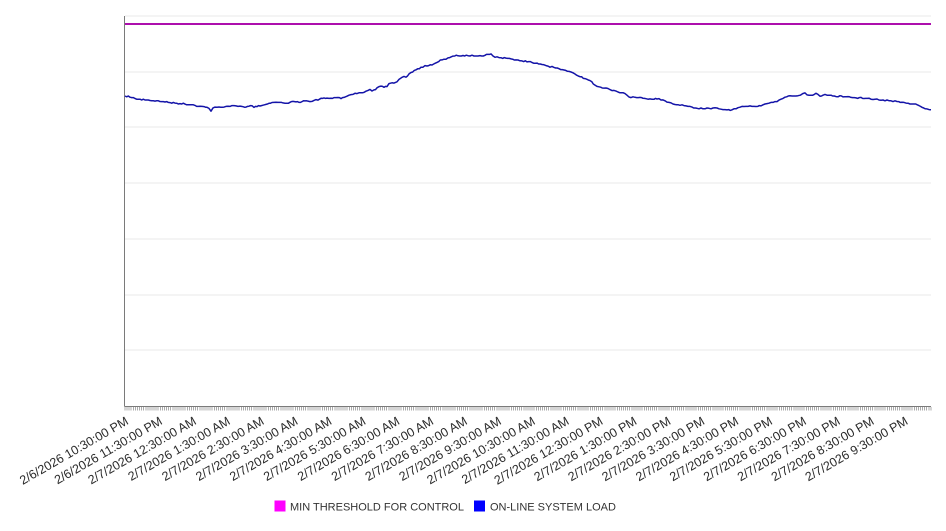 This screenshot has width=946, height=531. I want to click on svg-text: ON-LINE SYSTEM LOAD, so click(553, 507).